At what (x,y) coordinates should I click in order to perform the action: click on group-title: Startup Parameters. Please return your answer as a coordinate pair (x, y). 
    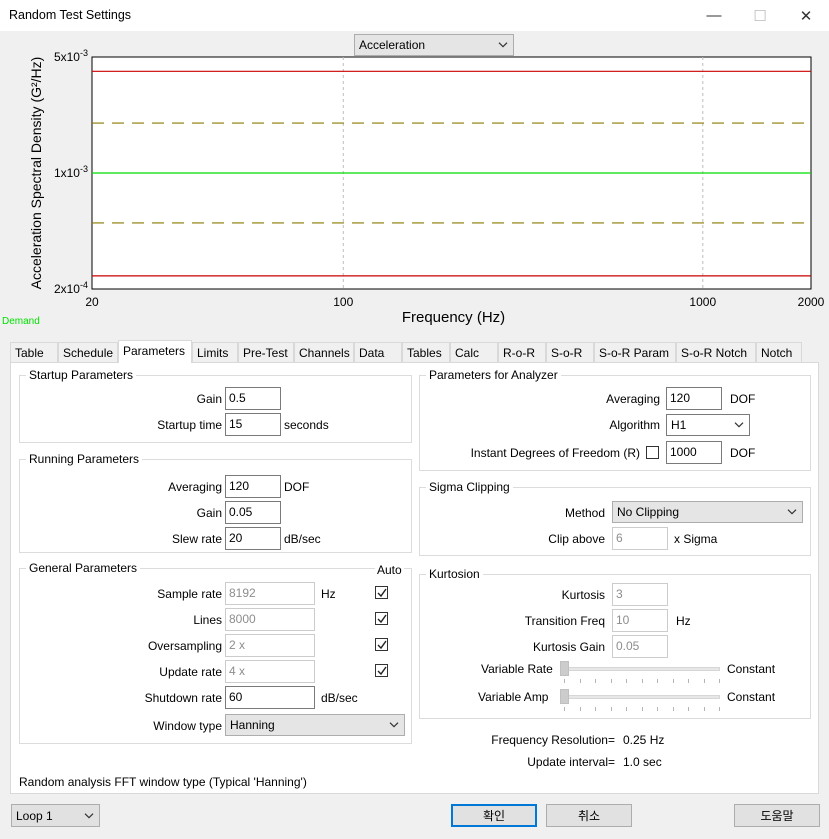
    Looking at the image, I should click on (81, 375).